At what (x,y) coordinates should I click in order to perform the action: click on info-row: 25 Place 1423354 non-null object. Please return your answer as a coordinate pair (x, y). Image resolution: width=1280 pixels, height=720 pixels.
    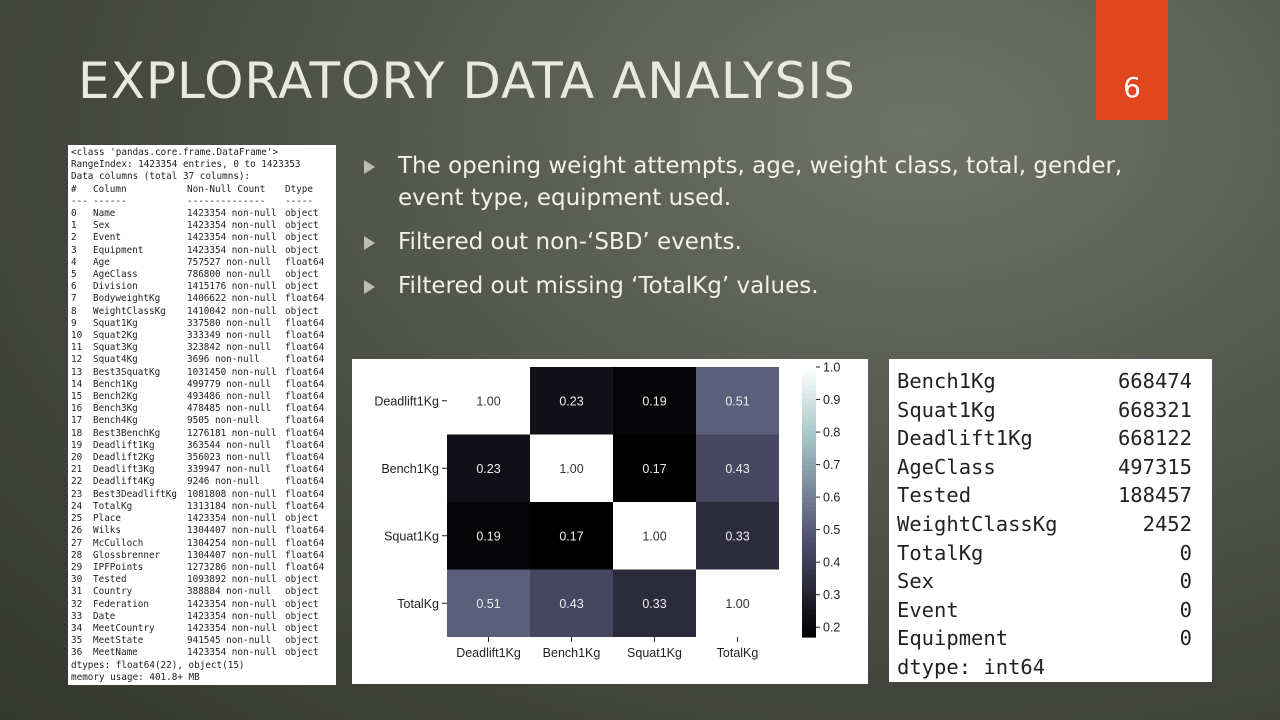
    Looking at the image, I should click on (202, 519).